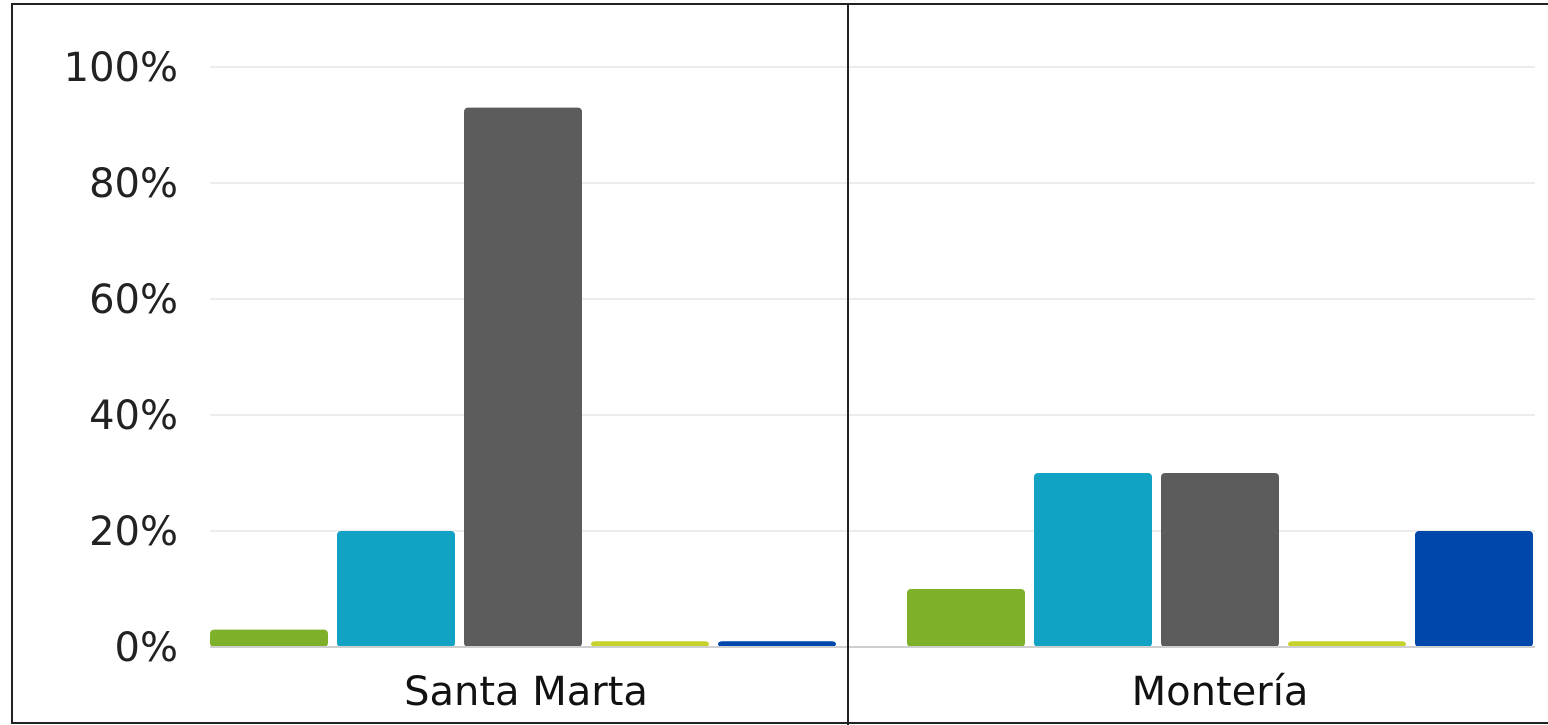  What do you see at coordinates (121, 358) in the screenshot?
I see `y-axis: 0% 20% 40% 60% 80% 100%` at bounding box center [121, 358].